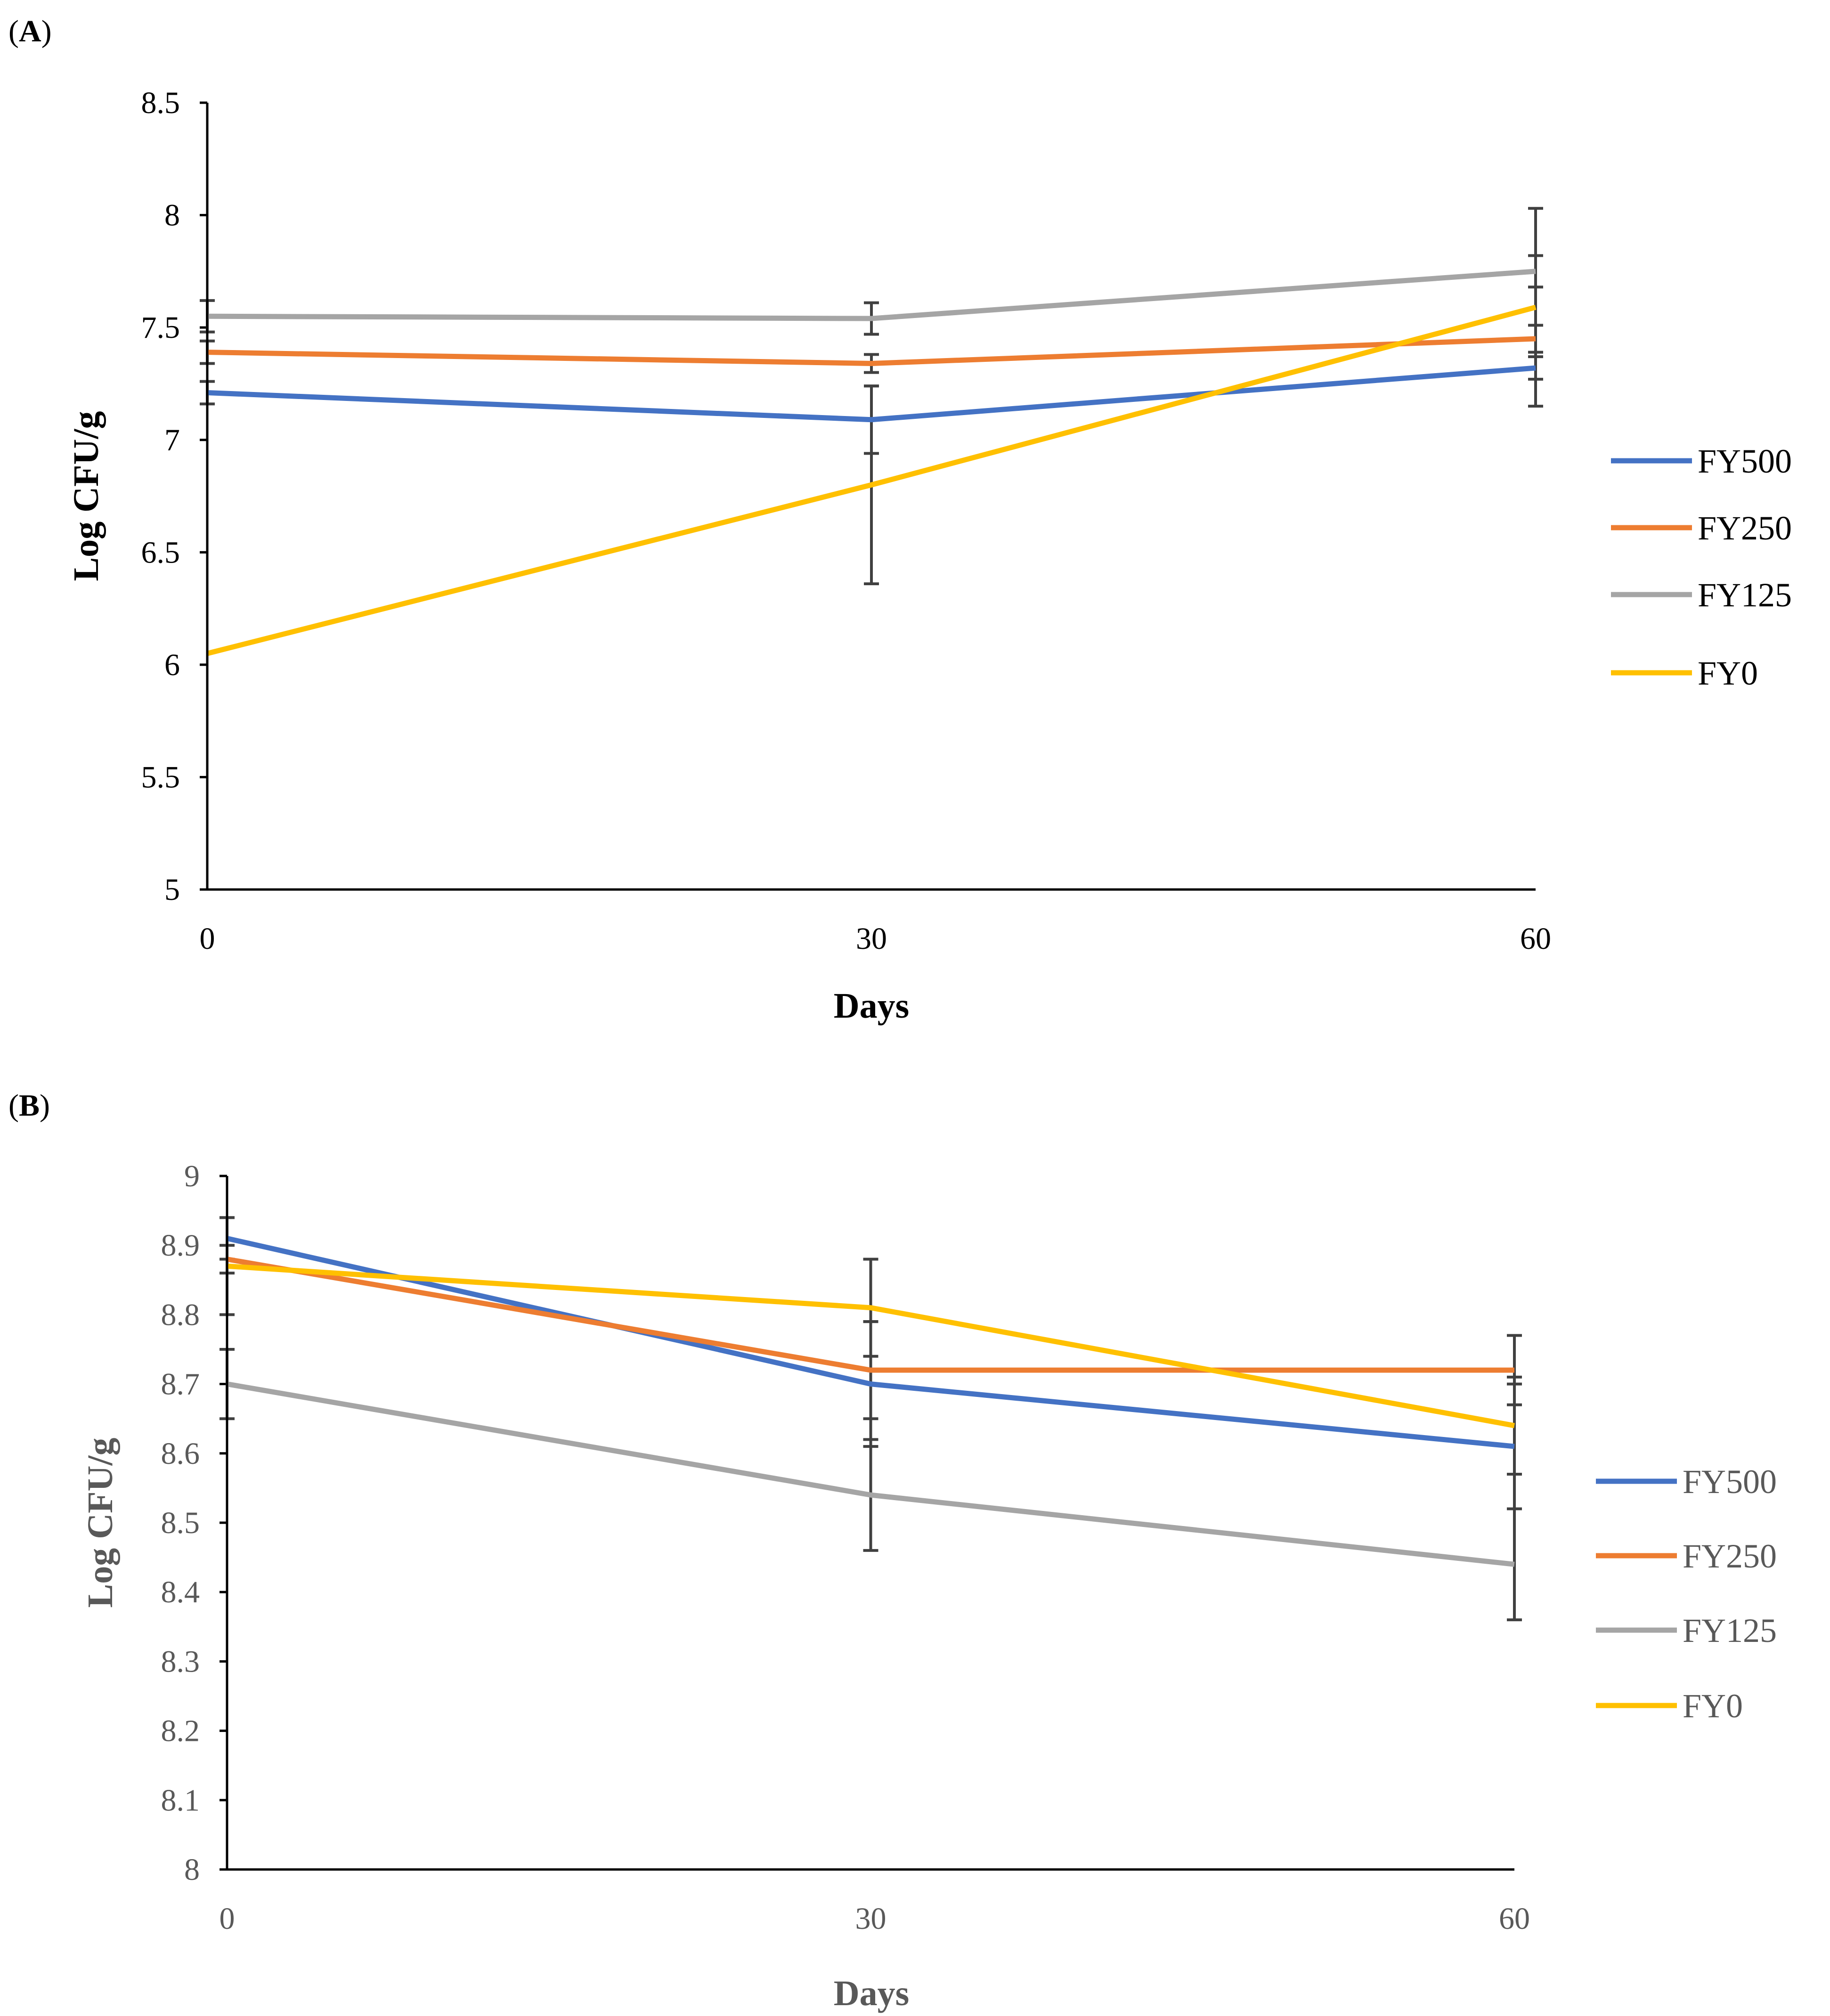 This screenshot has width=1830, height=2016. What do you see at coordinates (172, 440) in the screenshot?
I see `y-tick-label: 7` at bounding box center [172, 440].